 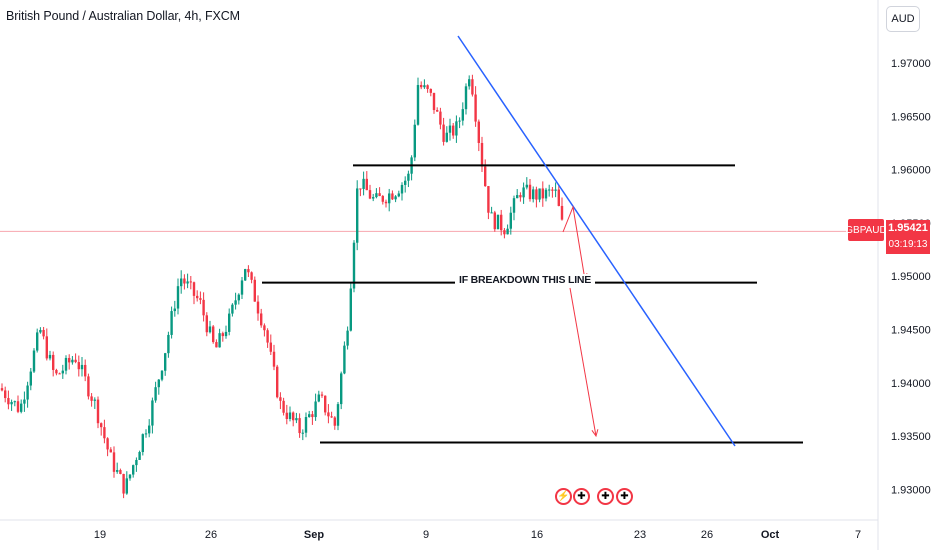 I want to click on x-tick-label: Sep, so click(x=314, y=535).